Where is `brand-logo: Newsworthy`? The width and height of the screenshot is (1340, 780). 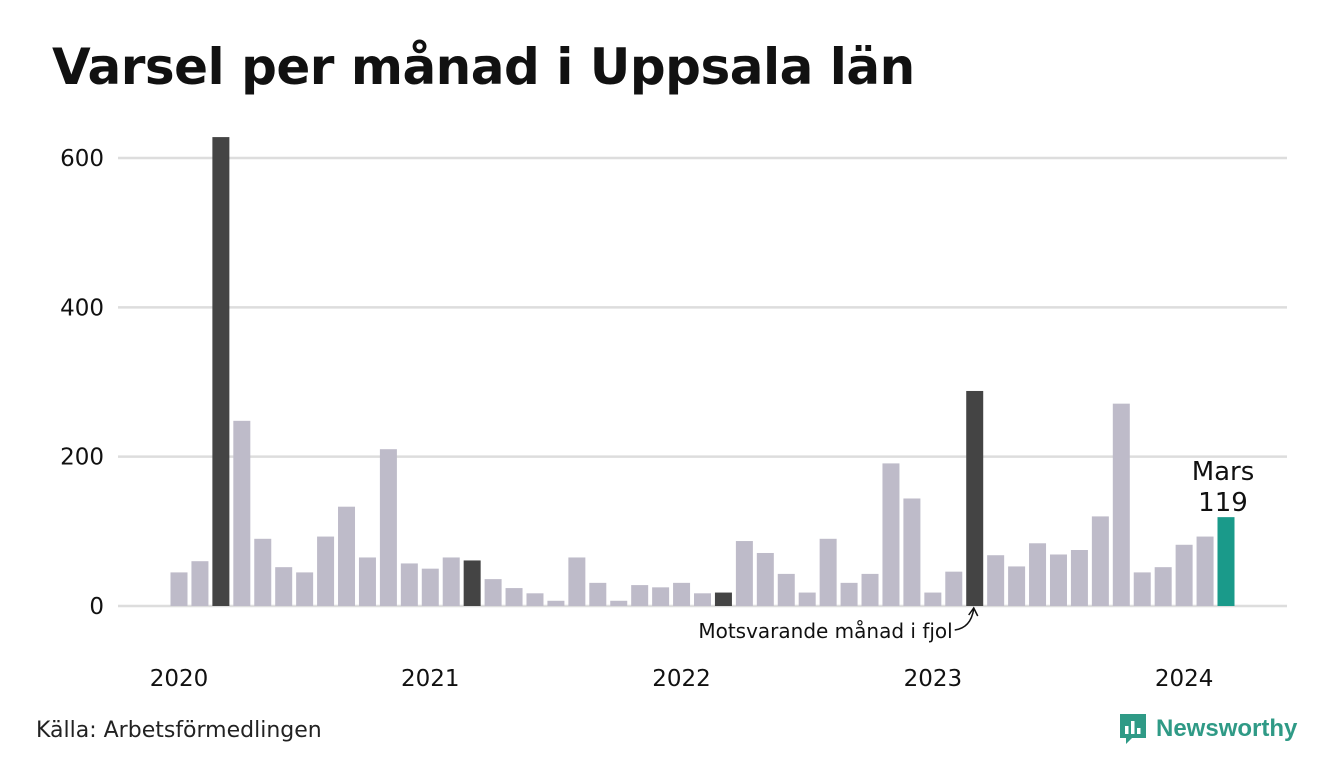 brand-logo: Newsworthy is located at coordinates (1207, 729).